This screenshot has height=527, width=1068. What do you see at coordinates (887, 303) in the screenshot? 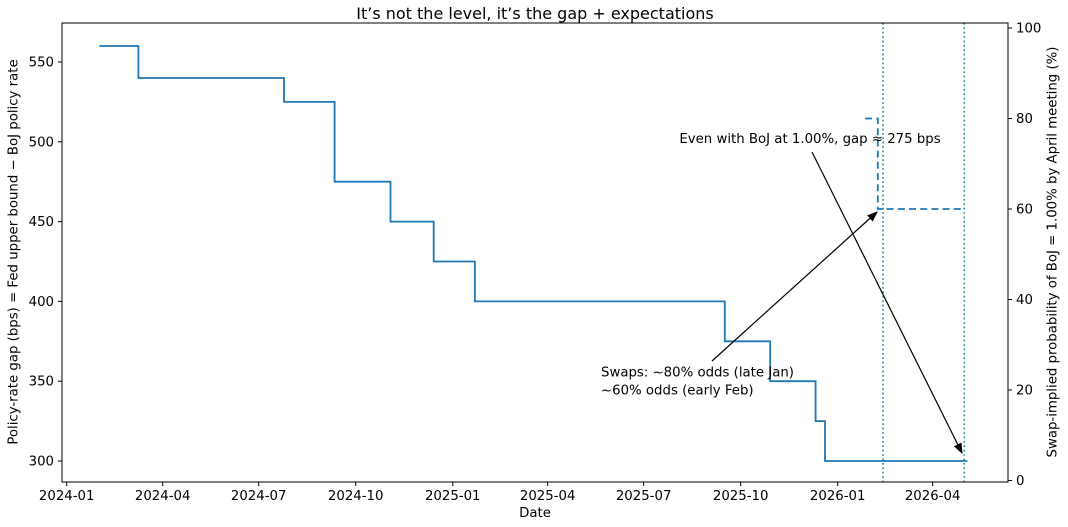
I see `gap-annotation-arrow` at bounding box center [887, 303].